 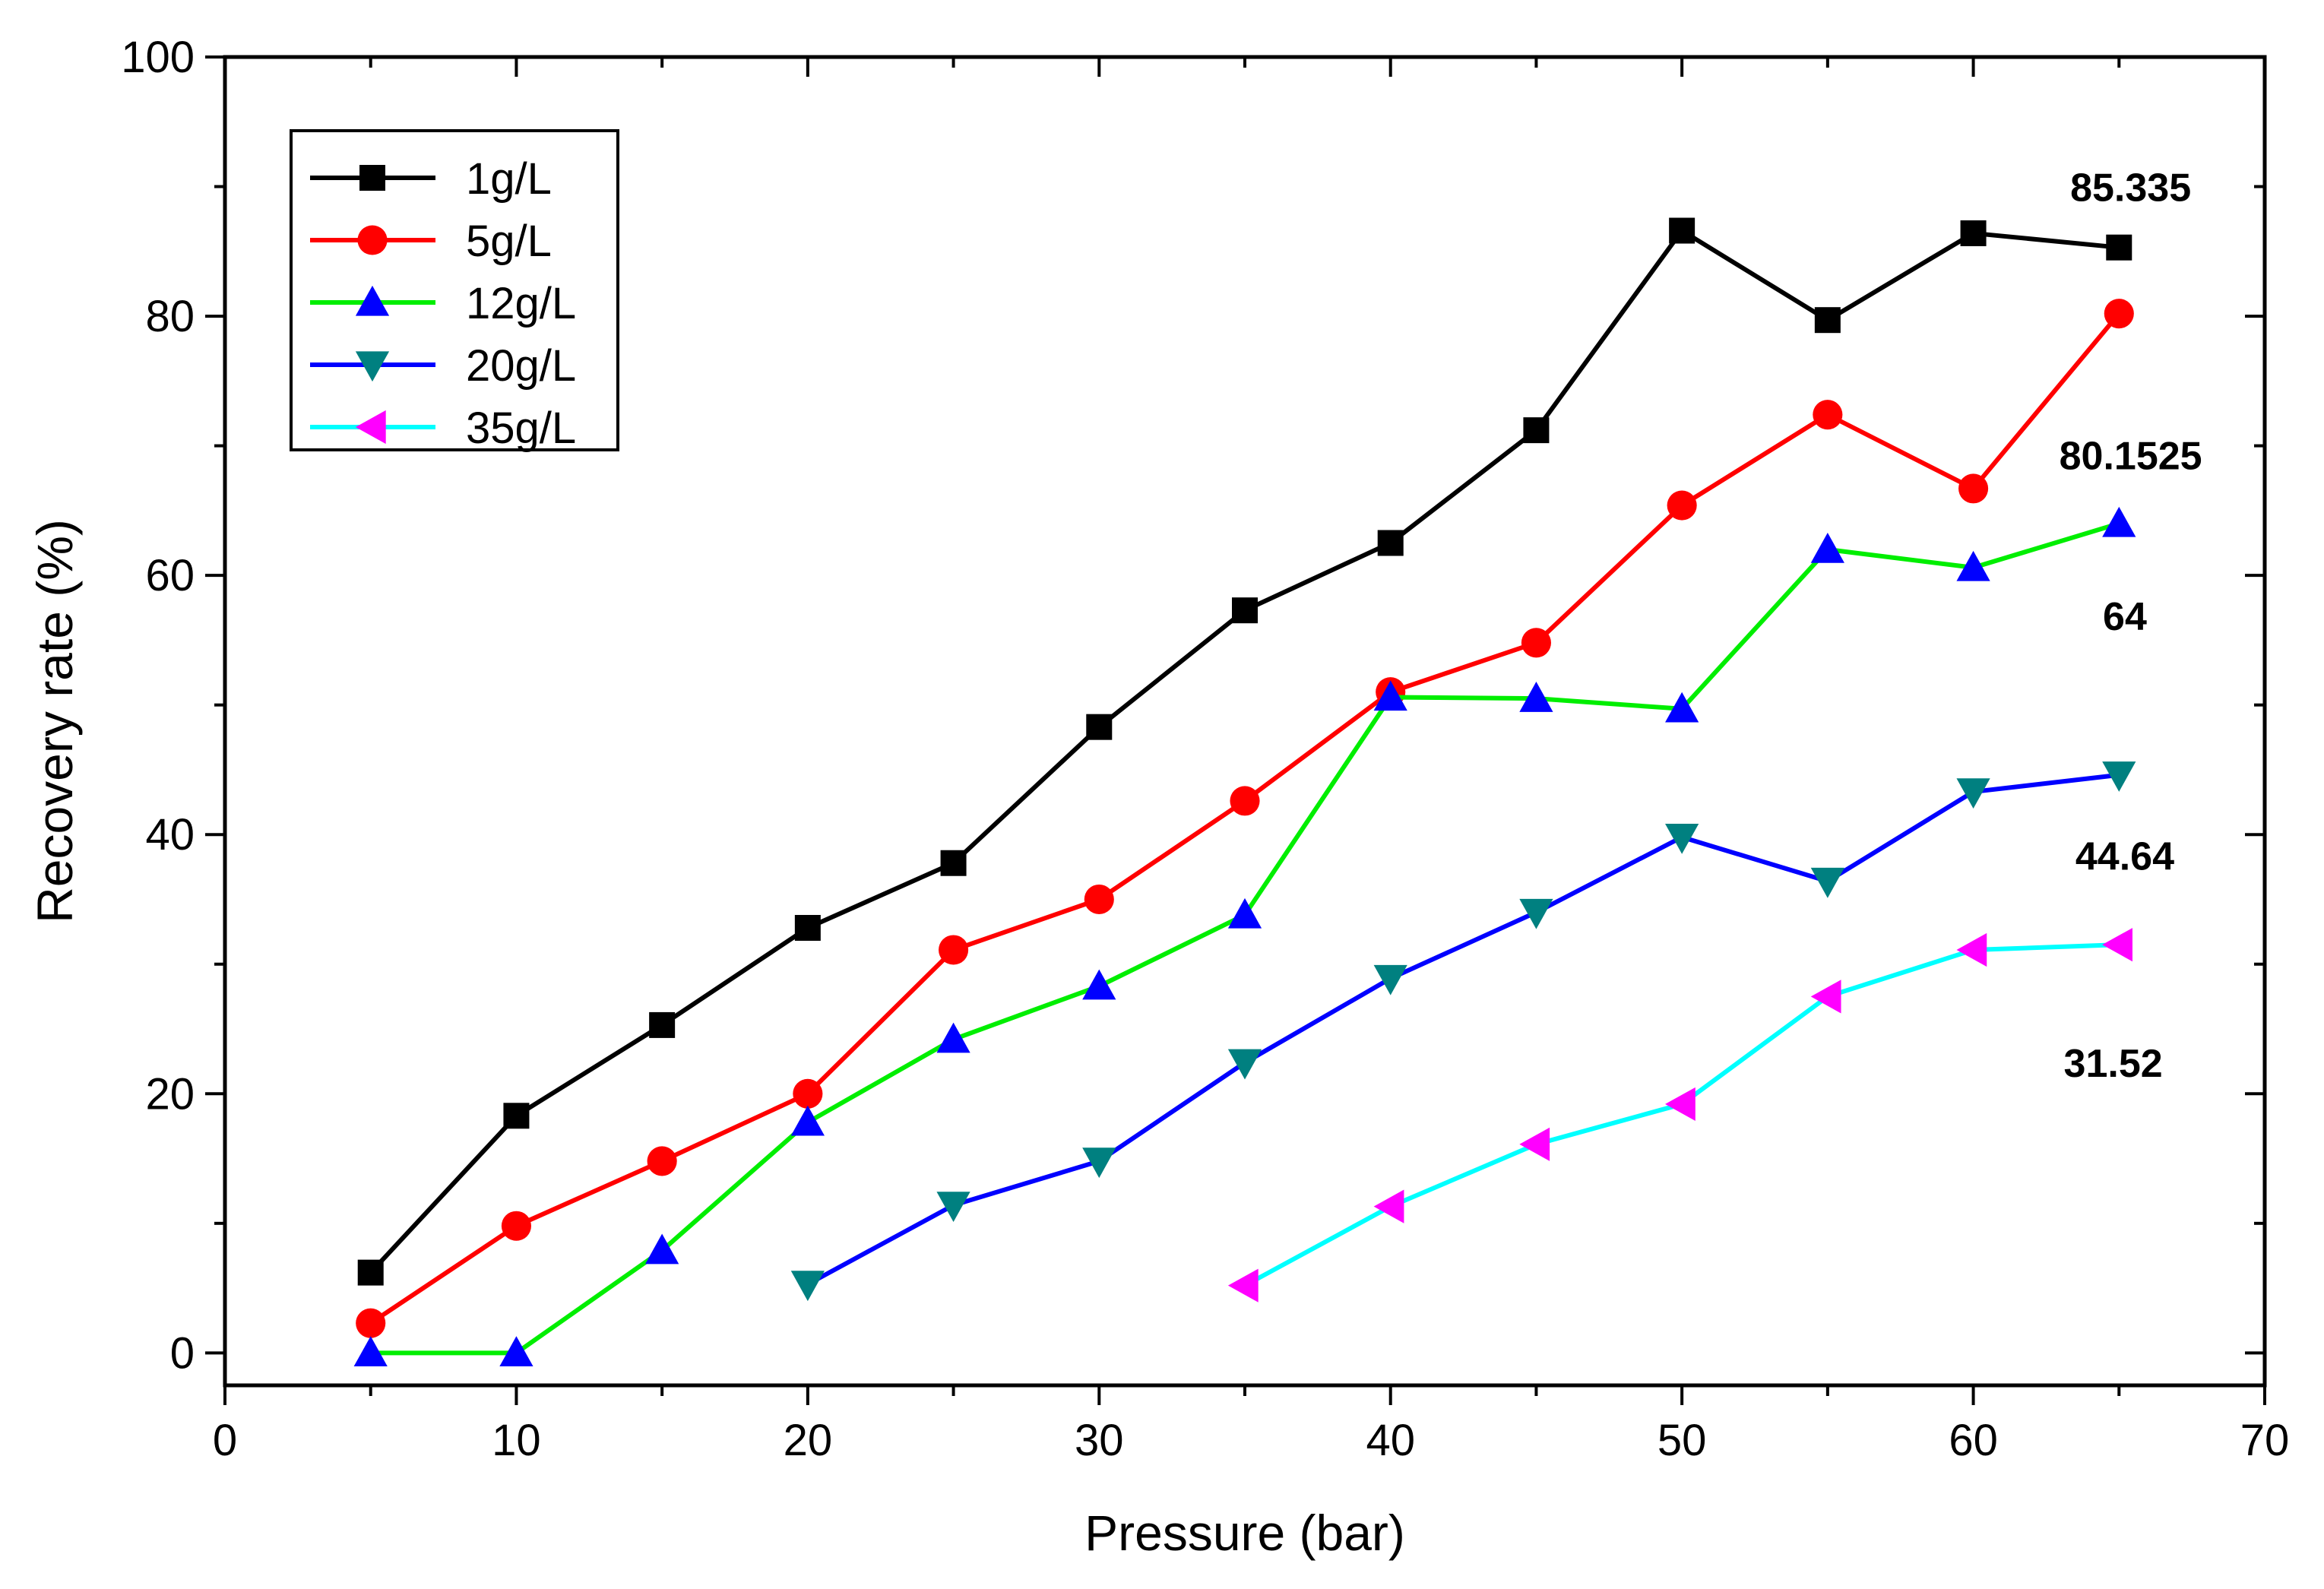 I want to click on x-tick-label: 50, so click(x=1682, y=1440).